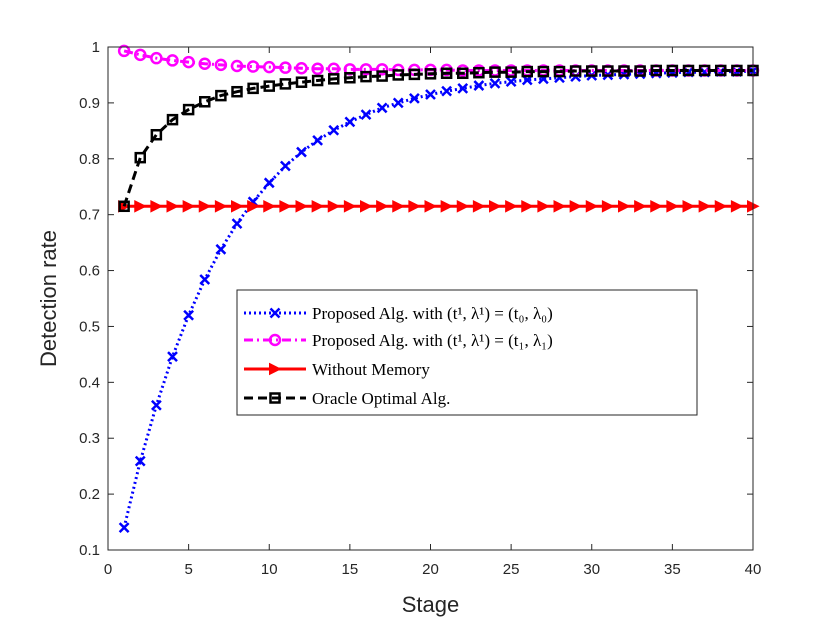  I want to click on x-tick-label: 40, so click(753, 569).